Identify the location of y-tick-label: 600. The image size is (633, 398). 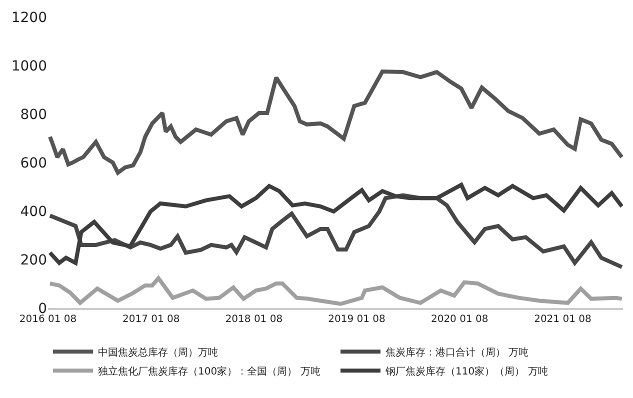
(33, 163).